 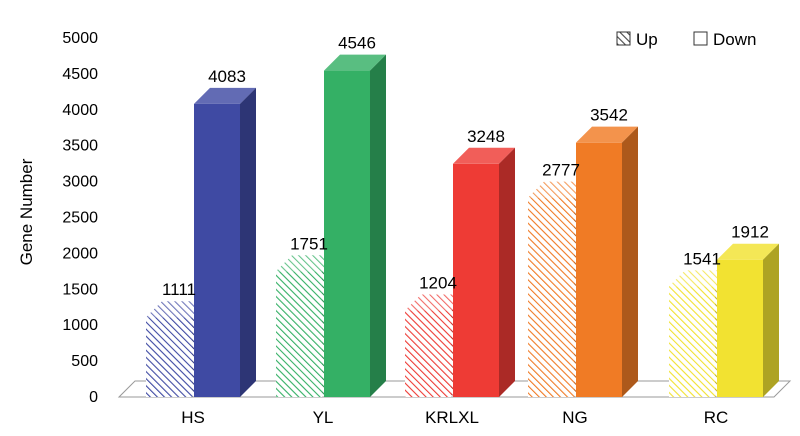 What do you see at coordinates (227, 76) in the screenshot?
I see `value-label-HS-down: 4083` at bounding box center [227, 76].